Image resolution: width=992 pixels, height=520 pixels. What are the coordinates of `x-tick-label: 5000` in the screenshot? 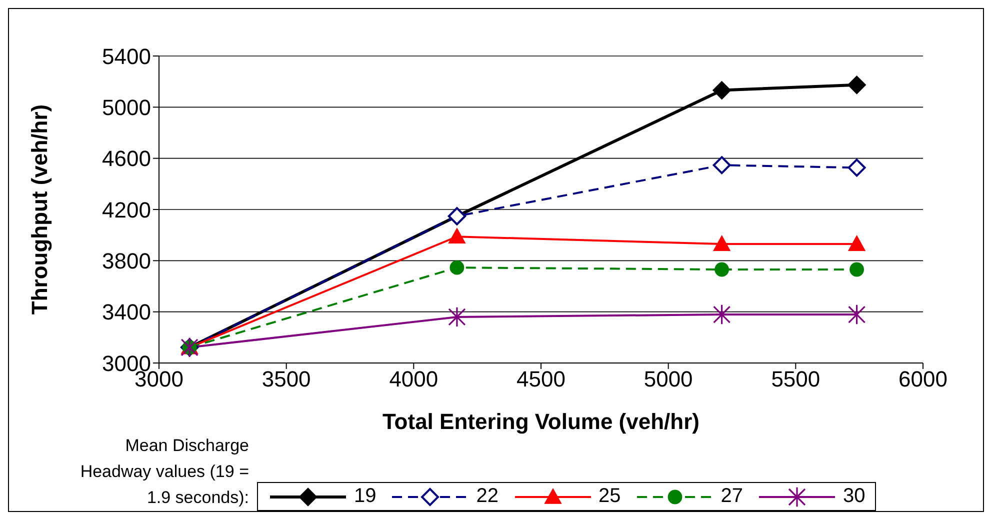 It's located at (668, 379).